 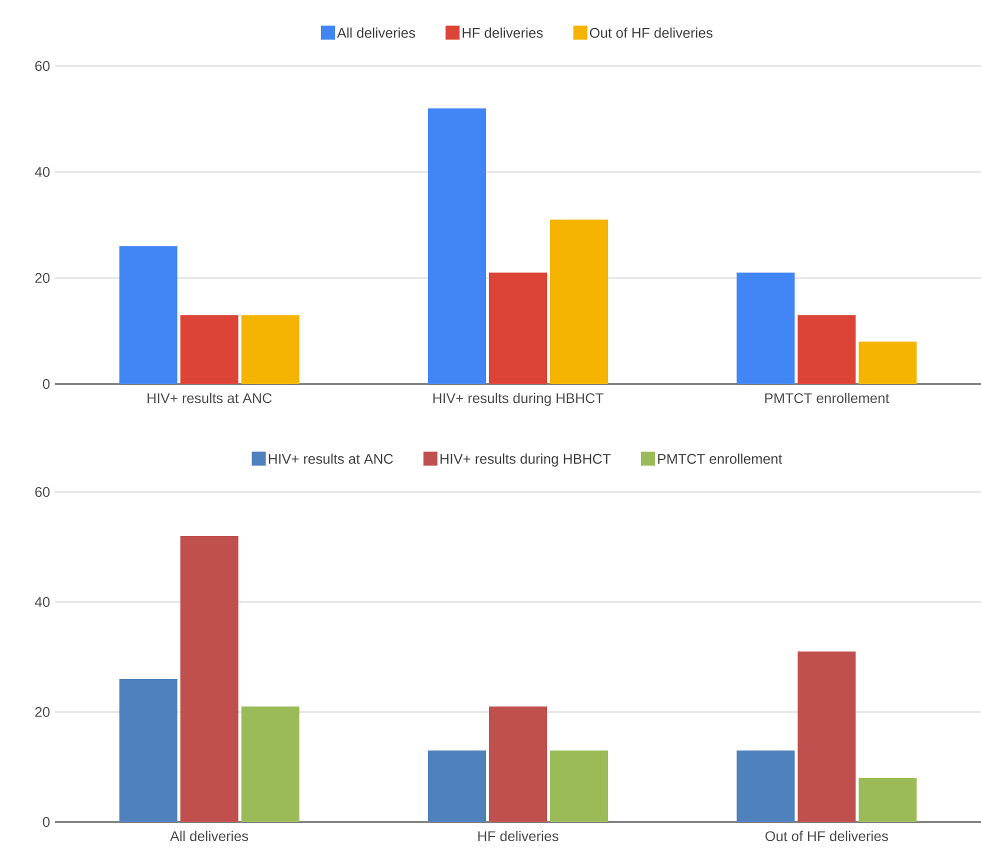 I want to click on x-tick-label: HF deliveries, so click(x=518, y=836).